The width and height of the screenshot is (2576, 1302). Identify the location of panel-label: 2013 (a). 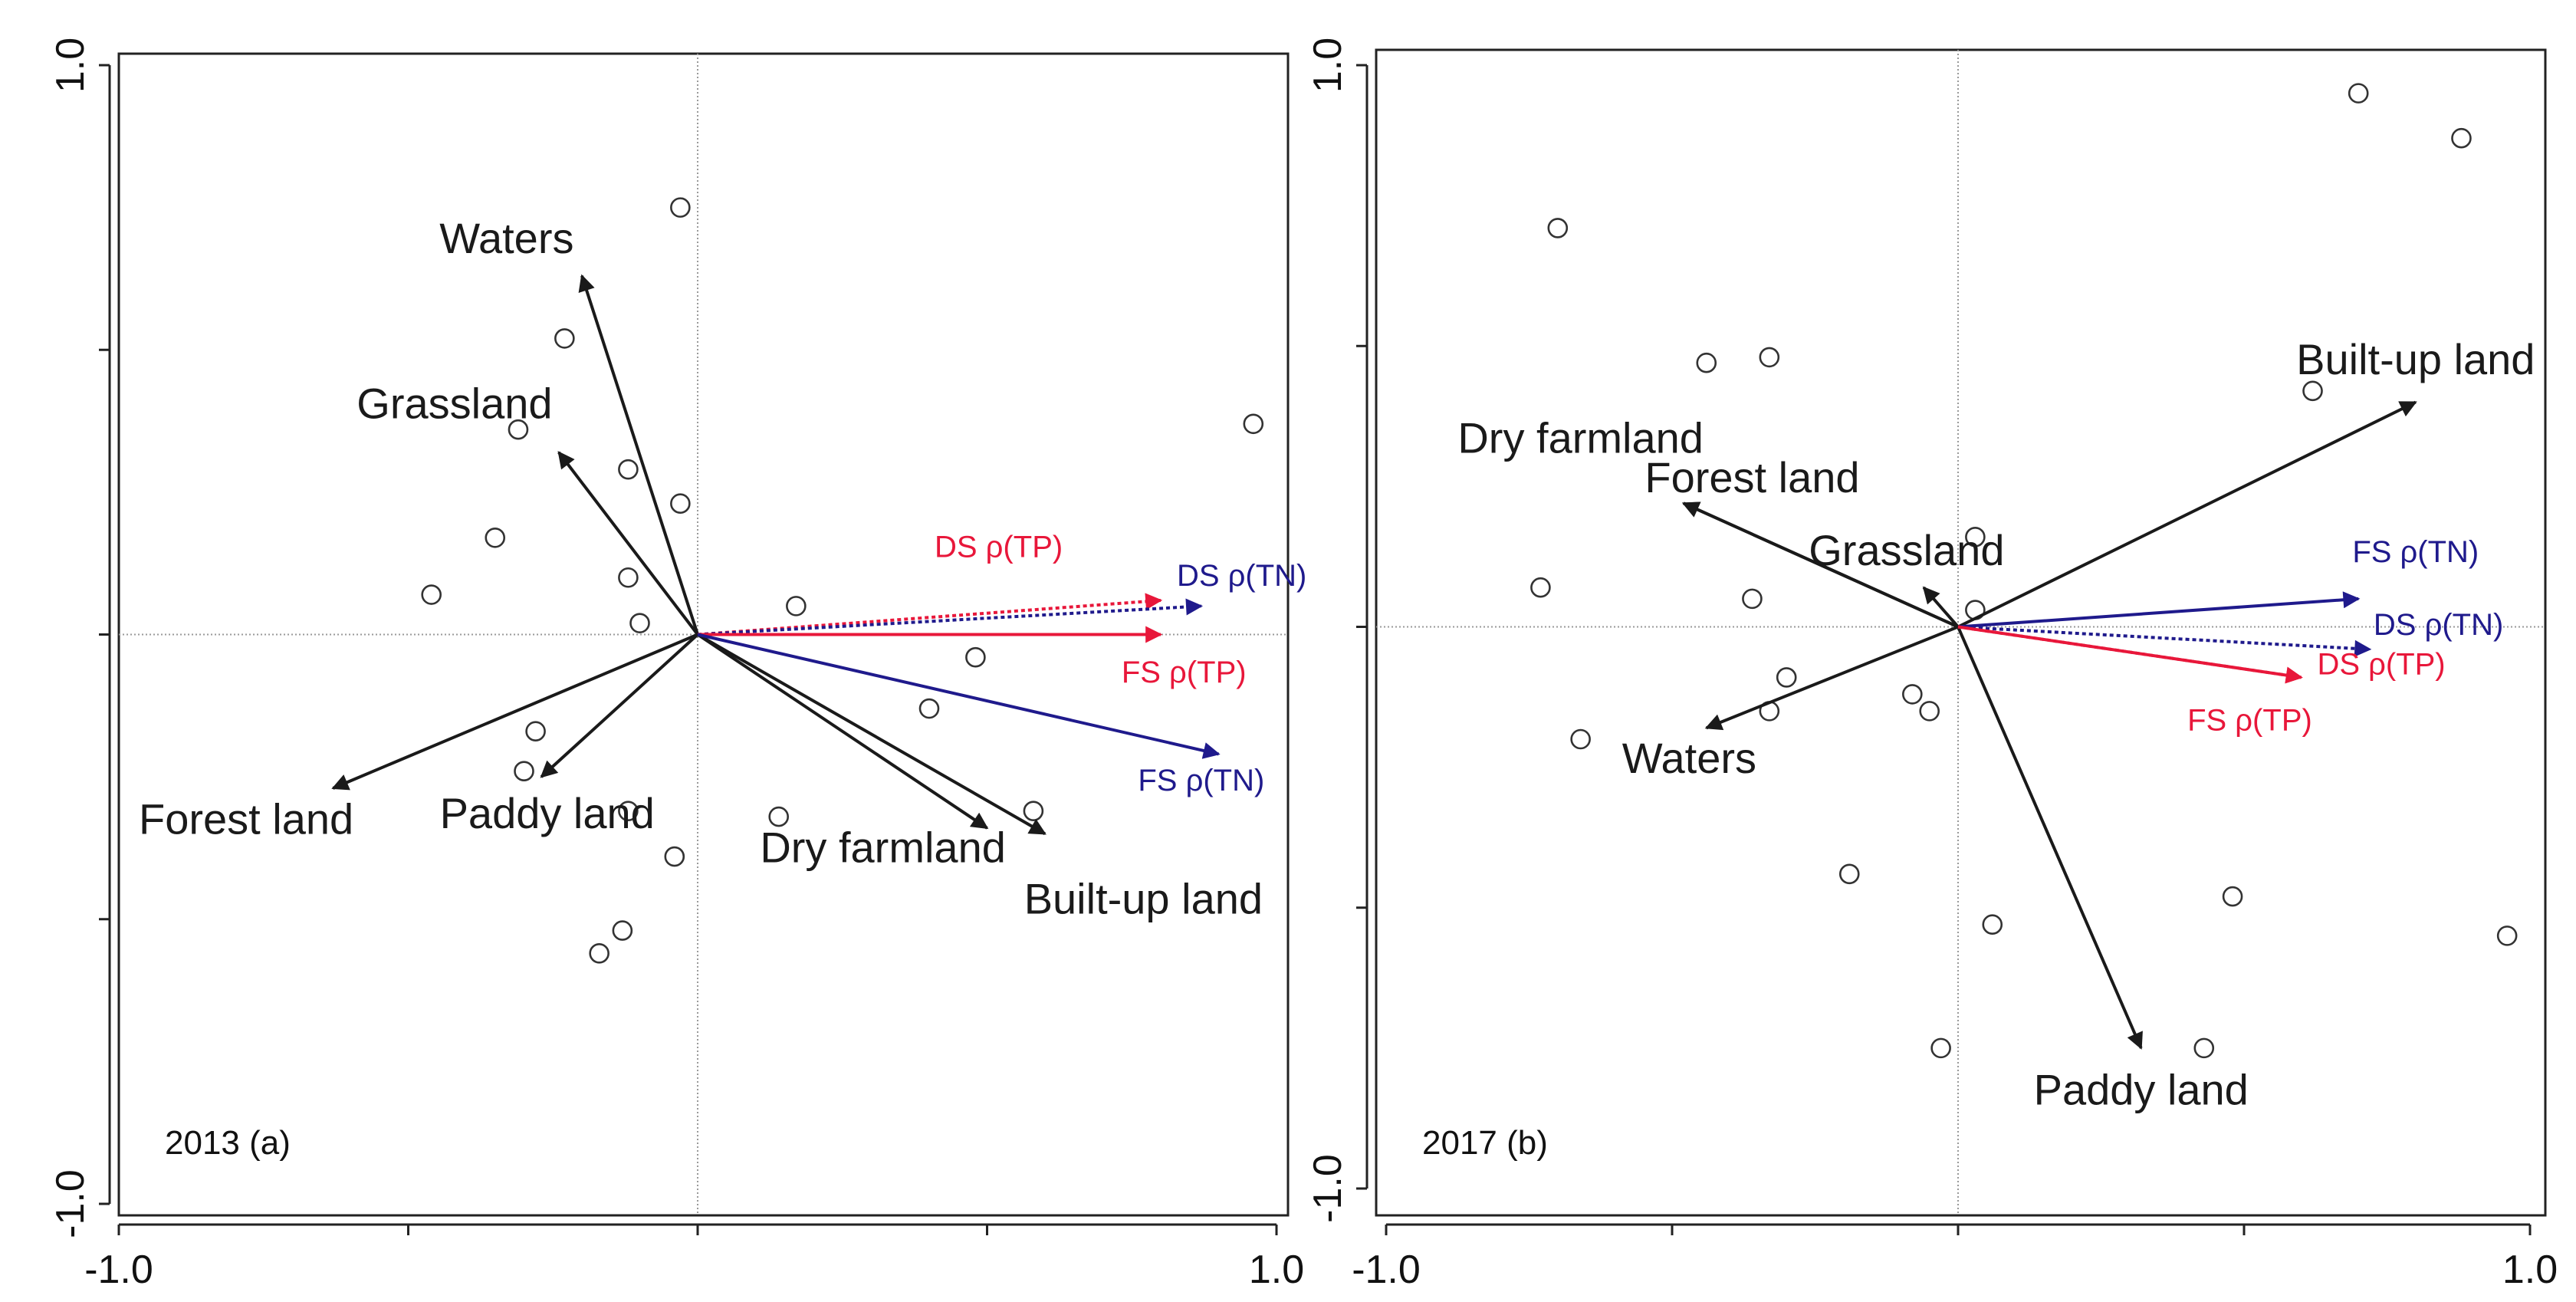
(228, 1143).